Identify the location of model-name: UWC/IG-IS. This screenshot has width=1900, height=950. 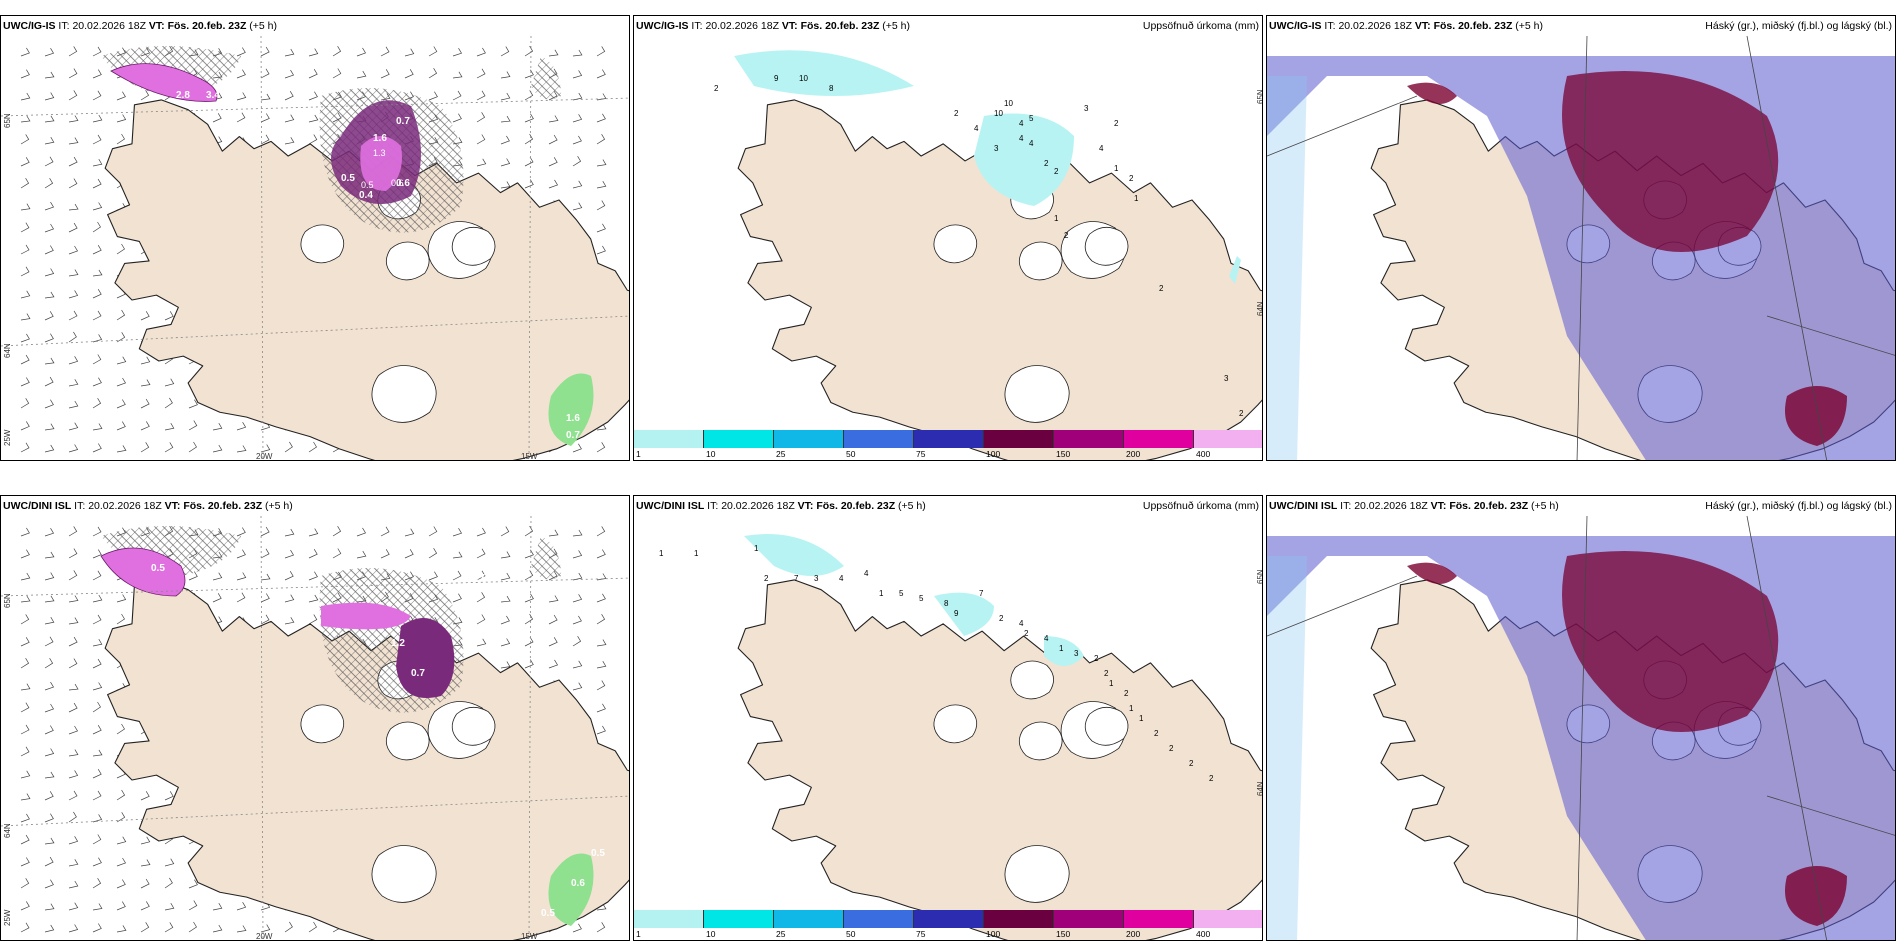
(1295, 26).